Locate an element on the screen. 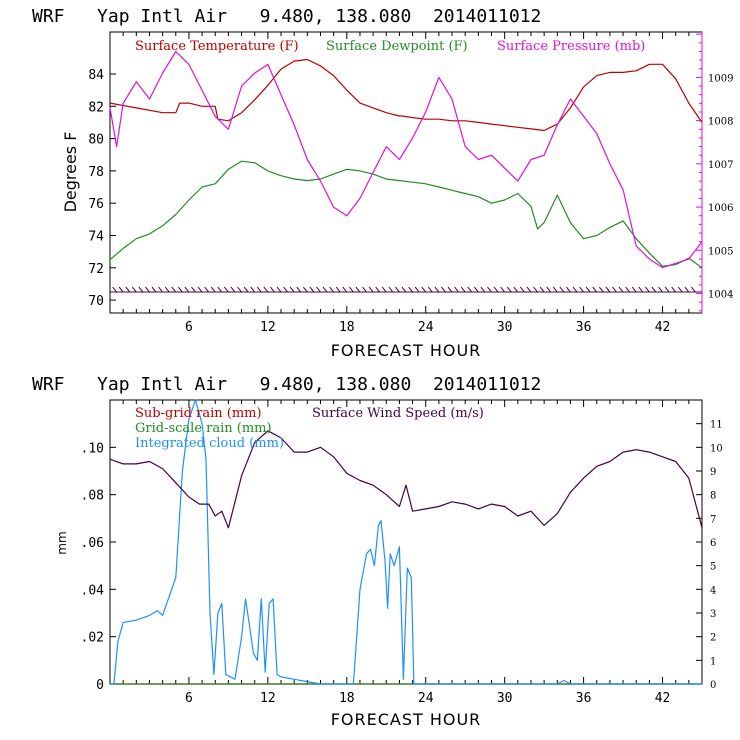  chart-1-legend-temperature: Surface Temperature (F) is located at coordinates (217, 46).